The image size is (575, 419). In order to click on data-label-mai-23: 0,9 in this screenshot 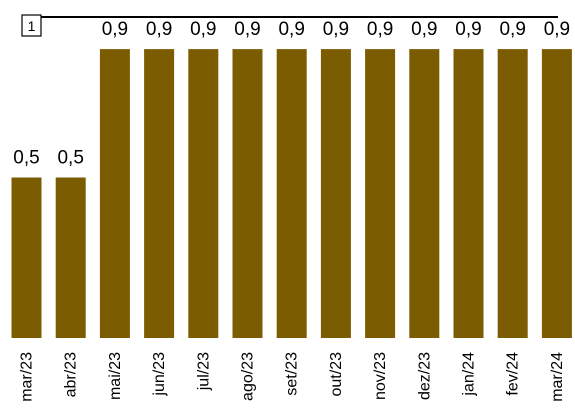, I will do `click(115, 29)`.